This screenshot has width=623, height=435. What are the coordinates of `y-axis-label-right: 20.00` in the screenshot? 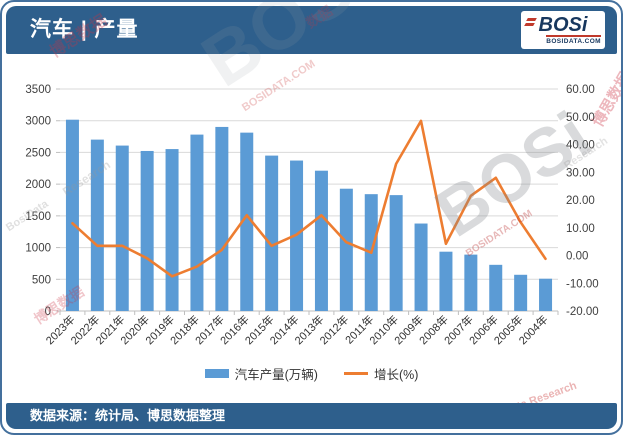 It's located at (580, 201).